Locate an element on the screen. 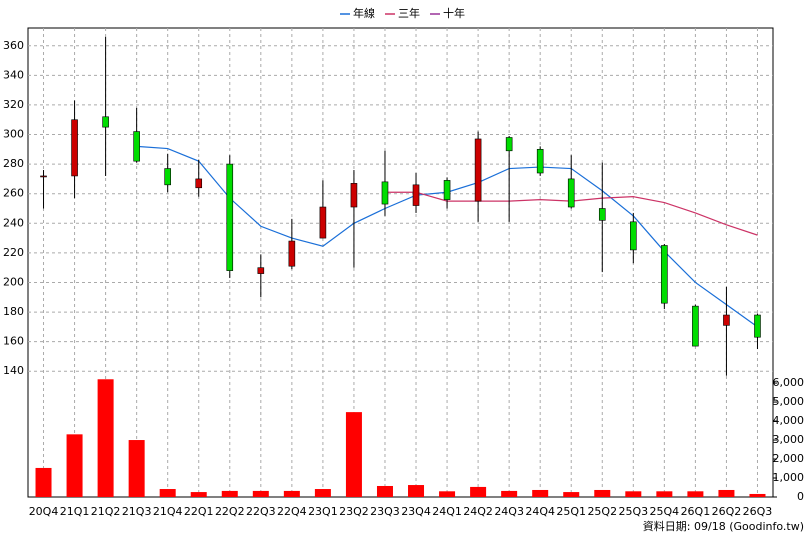 This screenshot has height=540, width=808. y-tick-label: 300 is located at coordinates (13, 134).